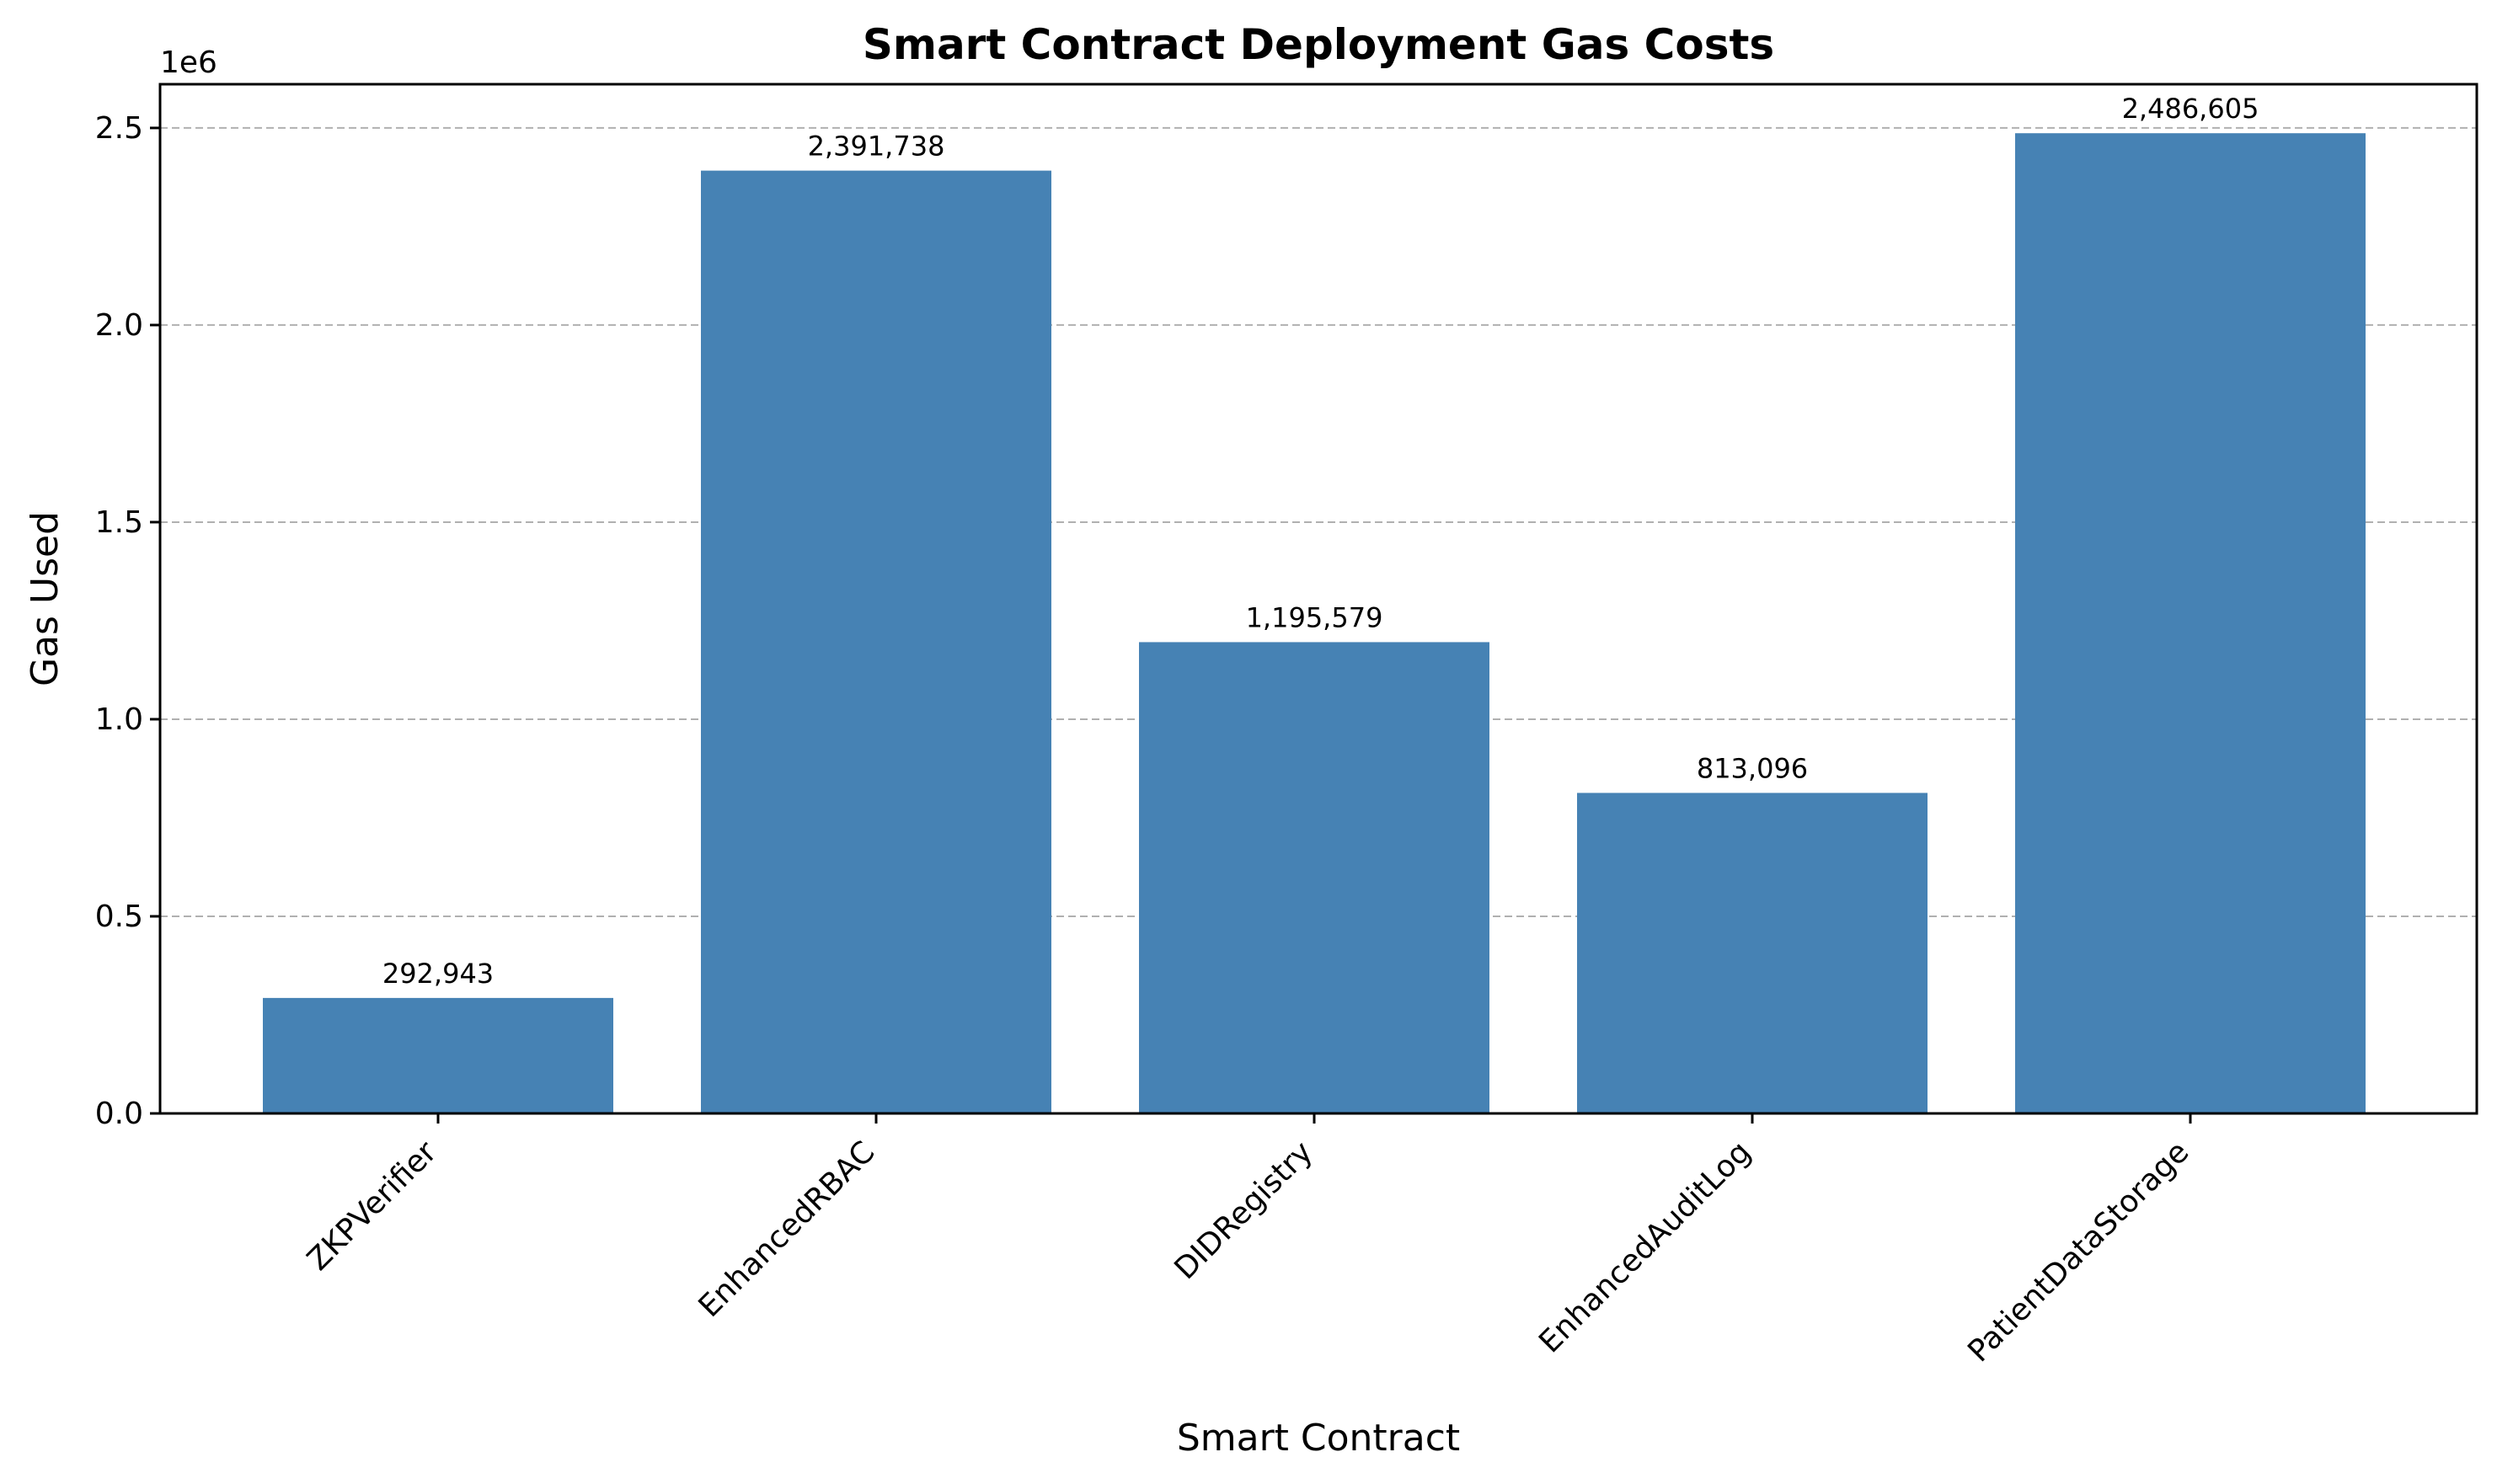 This screenshot has height=1484, width=2497. I want to click on bar-EnhancedRBAC, so click(876, 642).